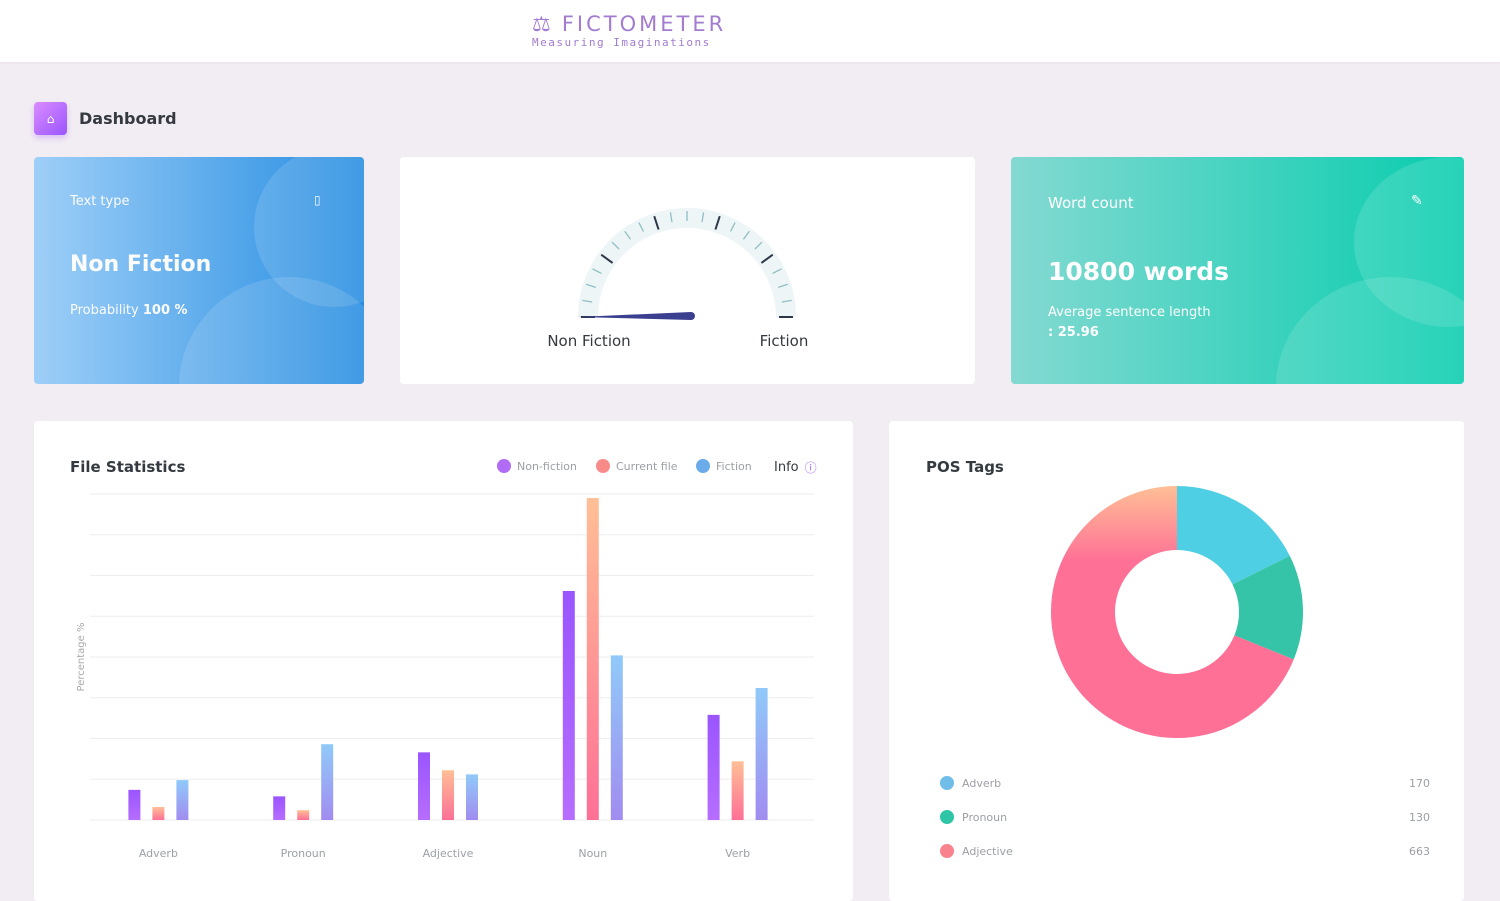 The image size is (1500, 901). What do you see at coordinates (637, 466) in the screenshot?
I see `legend-current-file: Current file` at bounding box center [637, 466].